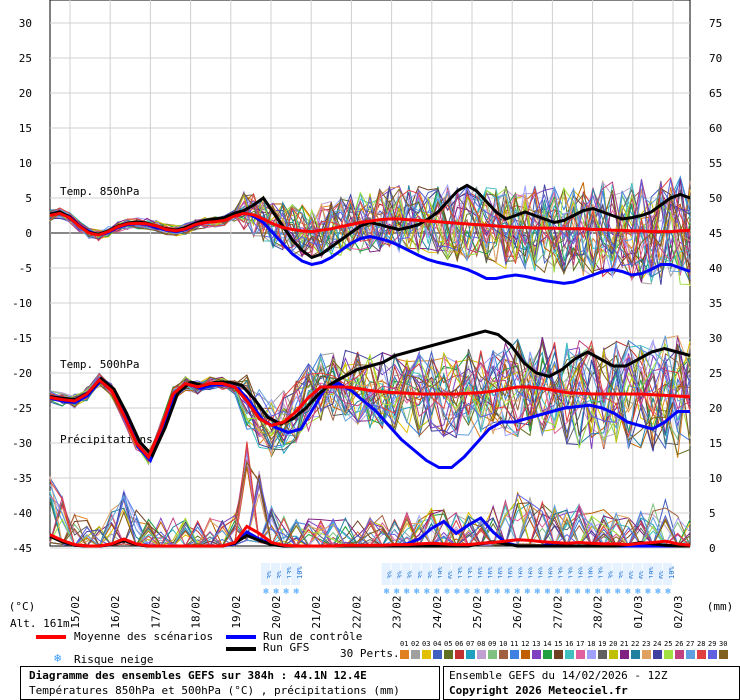 The width and height of the screenshot is (740, 700). Describe the element at coordinates (701, 644) in the screenshot. I see `pert-number: 28` at that location.